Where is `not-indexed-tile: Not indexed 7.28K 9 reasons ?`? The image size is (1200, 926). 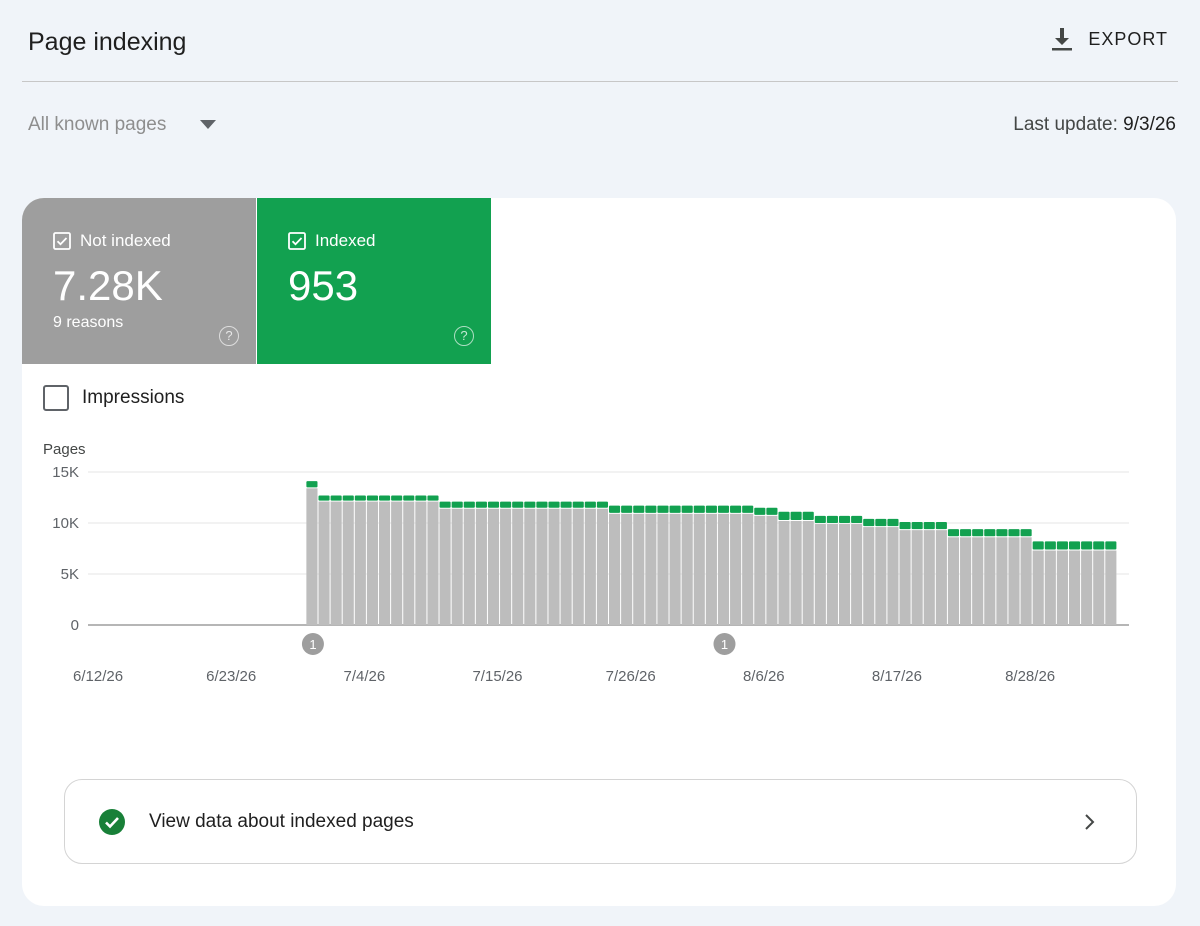 not-indexed-tile: Not indexed 7.28K 9 reasons ? is located at coordinates (139, 281).